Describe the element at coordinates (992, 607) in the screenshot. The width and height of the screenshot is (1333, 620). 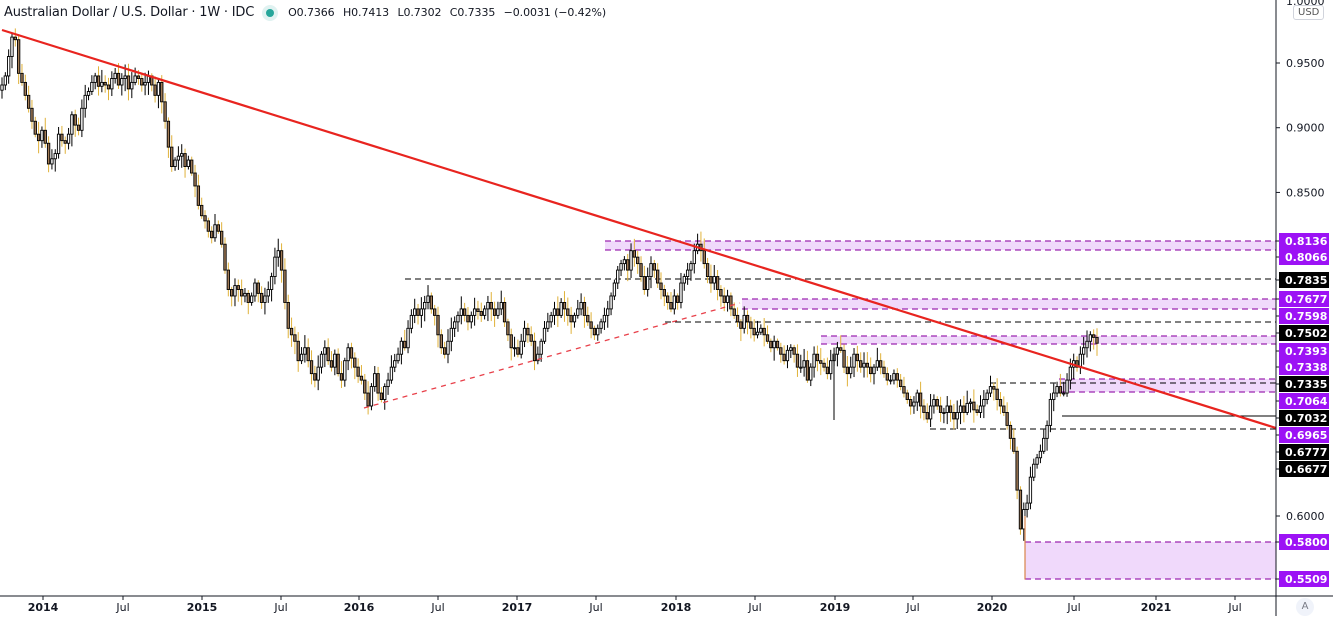
I see `time-tick-label: 2020` at that location.